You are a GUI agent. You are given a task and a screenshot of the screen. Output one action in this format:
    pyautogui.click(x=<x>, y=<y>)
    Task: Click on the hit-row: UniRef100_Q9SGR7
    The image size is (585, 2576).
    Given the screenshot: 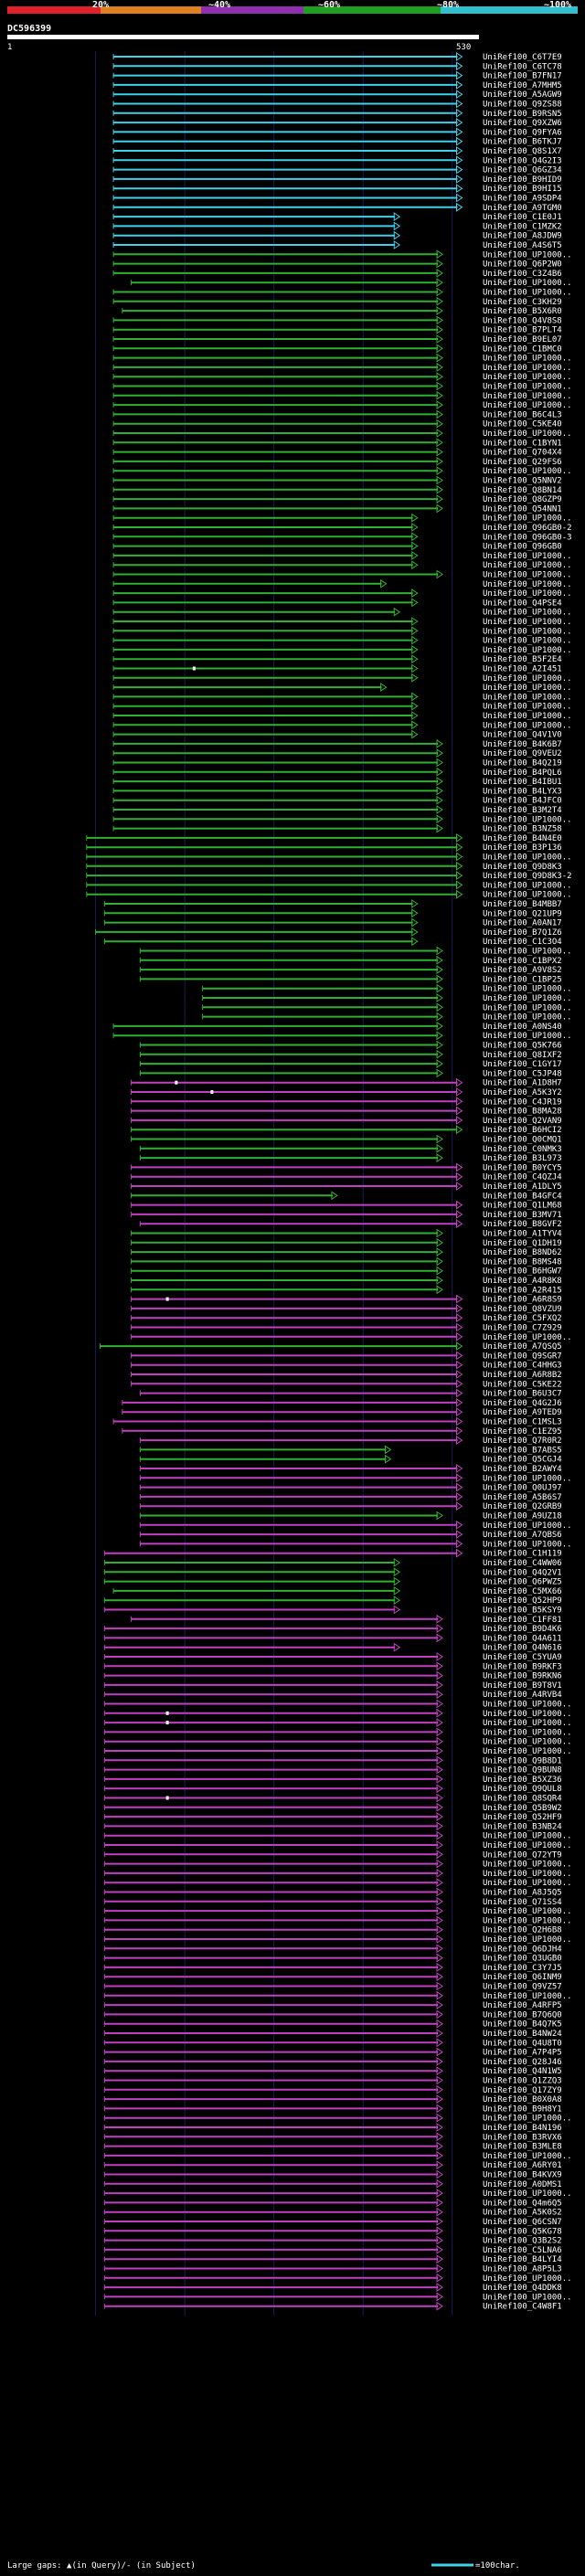 What is the action you would take?
    pyautogui.click(x=346, y=1356)
    